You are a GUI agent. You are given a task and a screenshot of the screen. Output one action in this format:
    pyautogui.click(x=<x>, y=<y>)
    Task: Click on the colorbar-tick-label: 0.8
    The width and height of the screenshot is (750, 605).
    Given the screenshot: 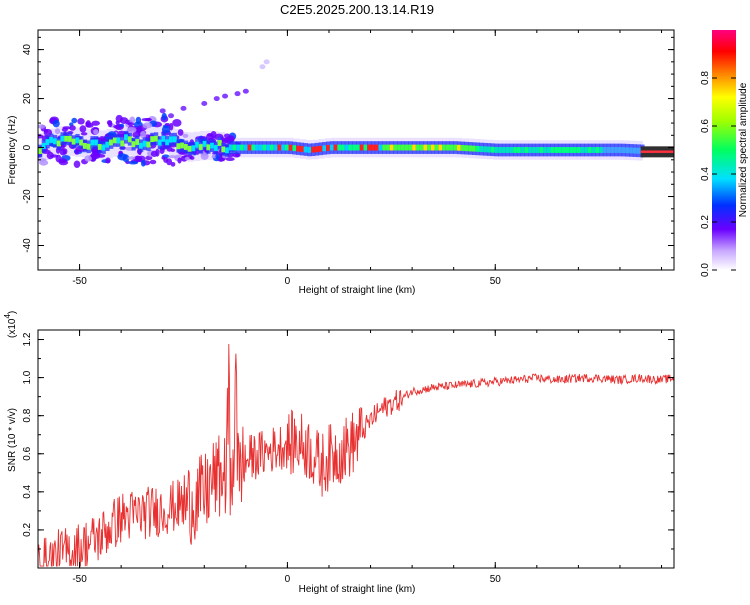 What is the action you would take?
    pyautogui.click(x=705, y=78)
    